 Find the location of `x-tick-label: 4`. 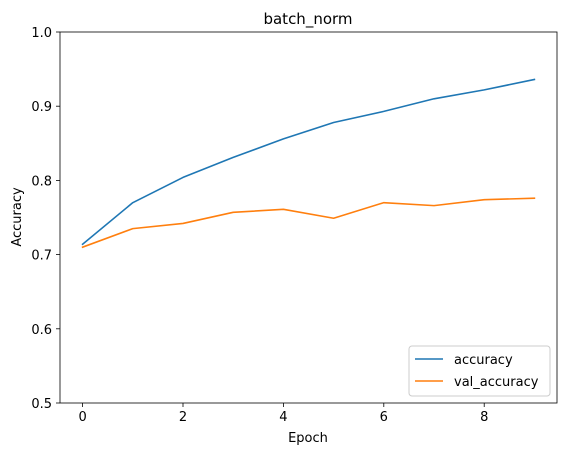

x-tick-label: 4 is located at coordinates (283, 417).